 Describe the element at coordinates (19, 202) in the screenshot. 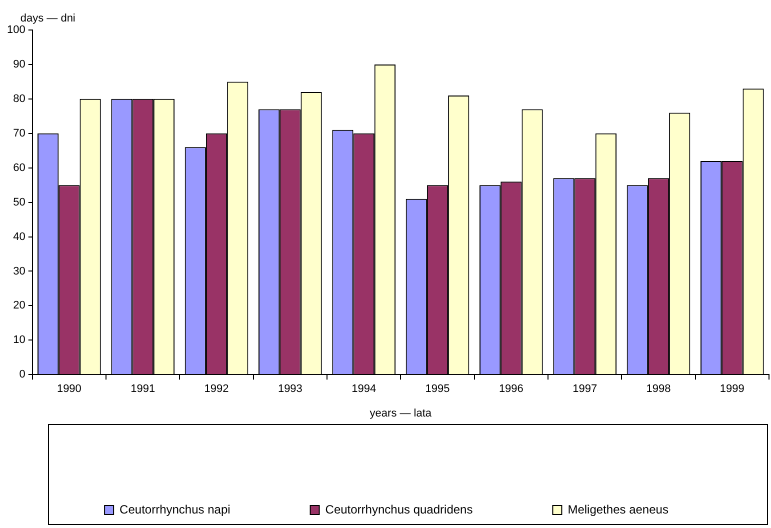

I see `y-tick-label: 50` at that location.